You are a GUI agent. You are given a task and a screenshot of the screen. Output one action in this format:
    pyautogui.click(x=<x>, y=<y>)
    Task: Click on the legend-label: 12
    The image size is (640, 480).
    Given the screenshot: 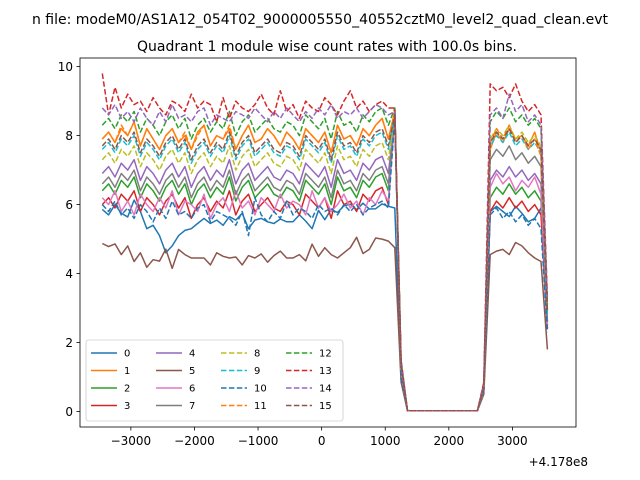 What is the action you would take?
    pyautogui.click(x=325, y=354)
    